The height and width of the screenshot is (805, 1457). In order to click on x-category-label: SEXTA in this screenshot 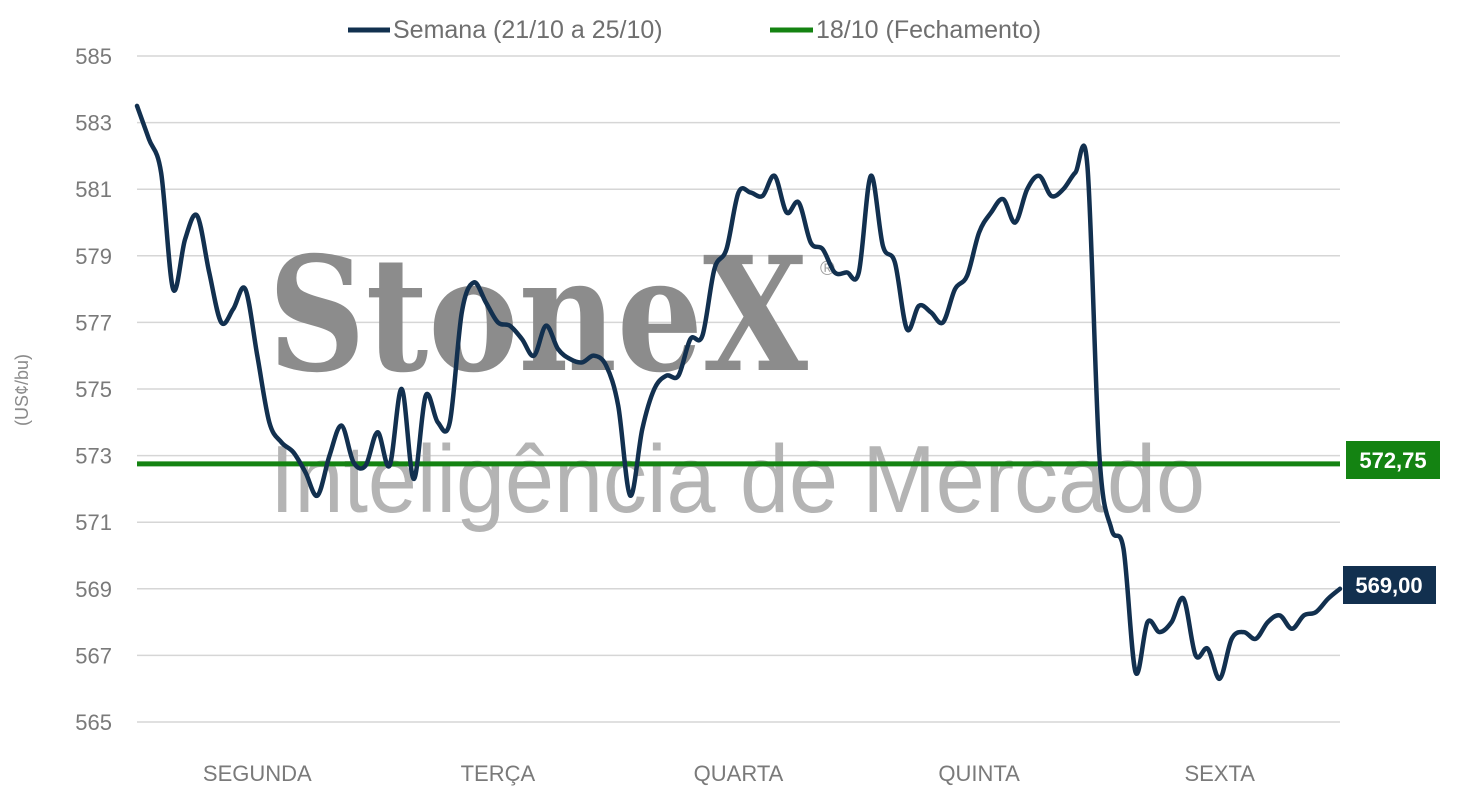, I will do `click(1219, 773)`.